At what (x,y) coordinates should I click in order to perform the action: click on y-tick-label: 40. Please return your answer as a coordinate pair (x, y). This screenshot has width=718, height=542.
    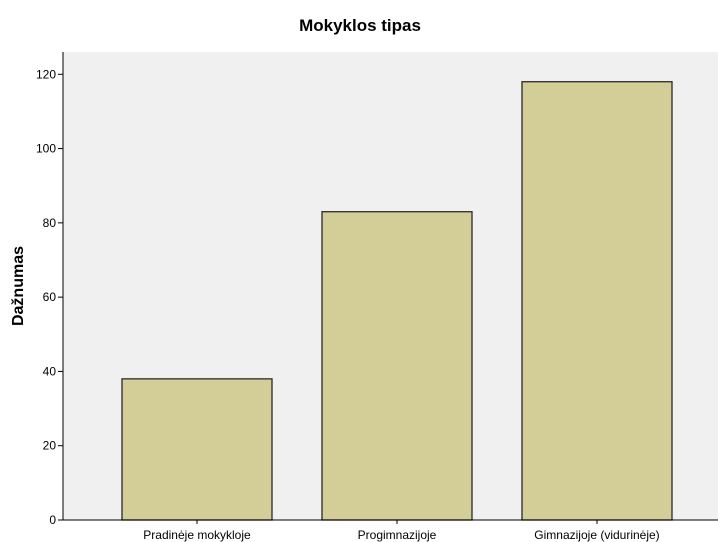
    Looking at the image, I should click on (50, 371).